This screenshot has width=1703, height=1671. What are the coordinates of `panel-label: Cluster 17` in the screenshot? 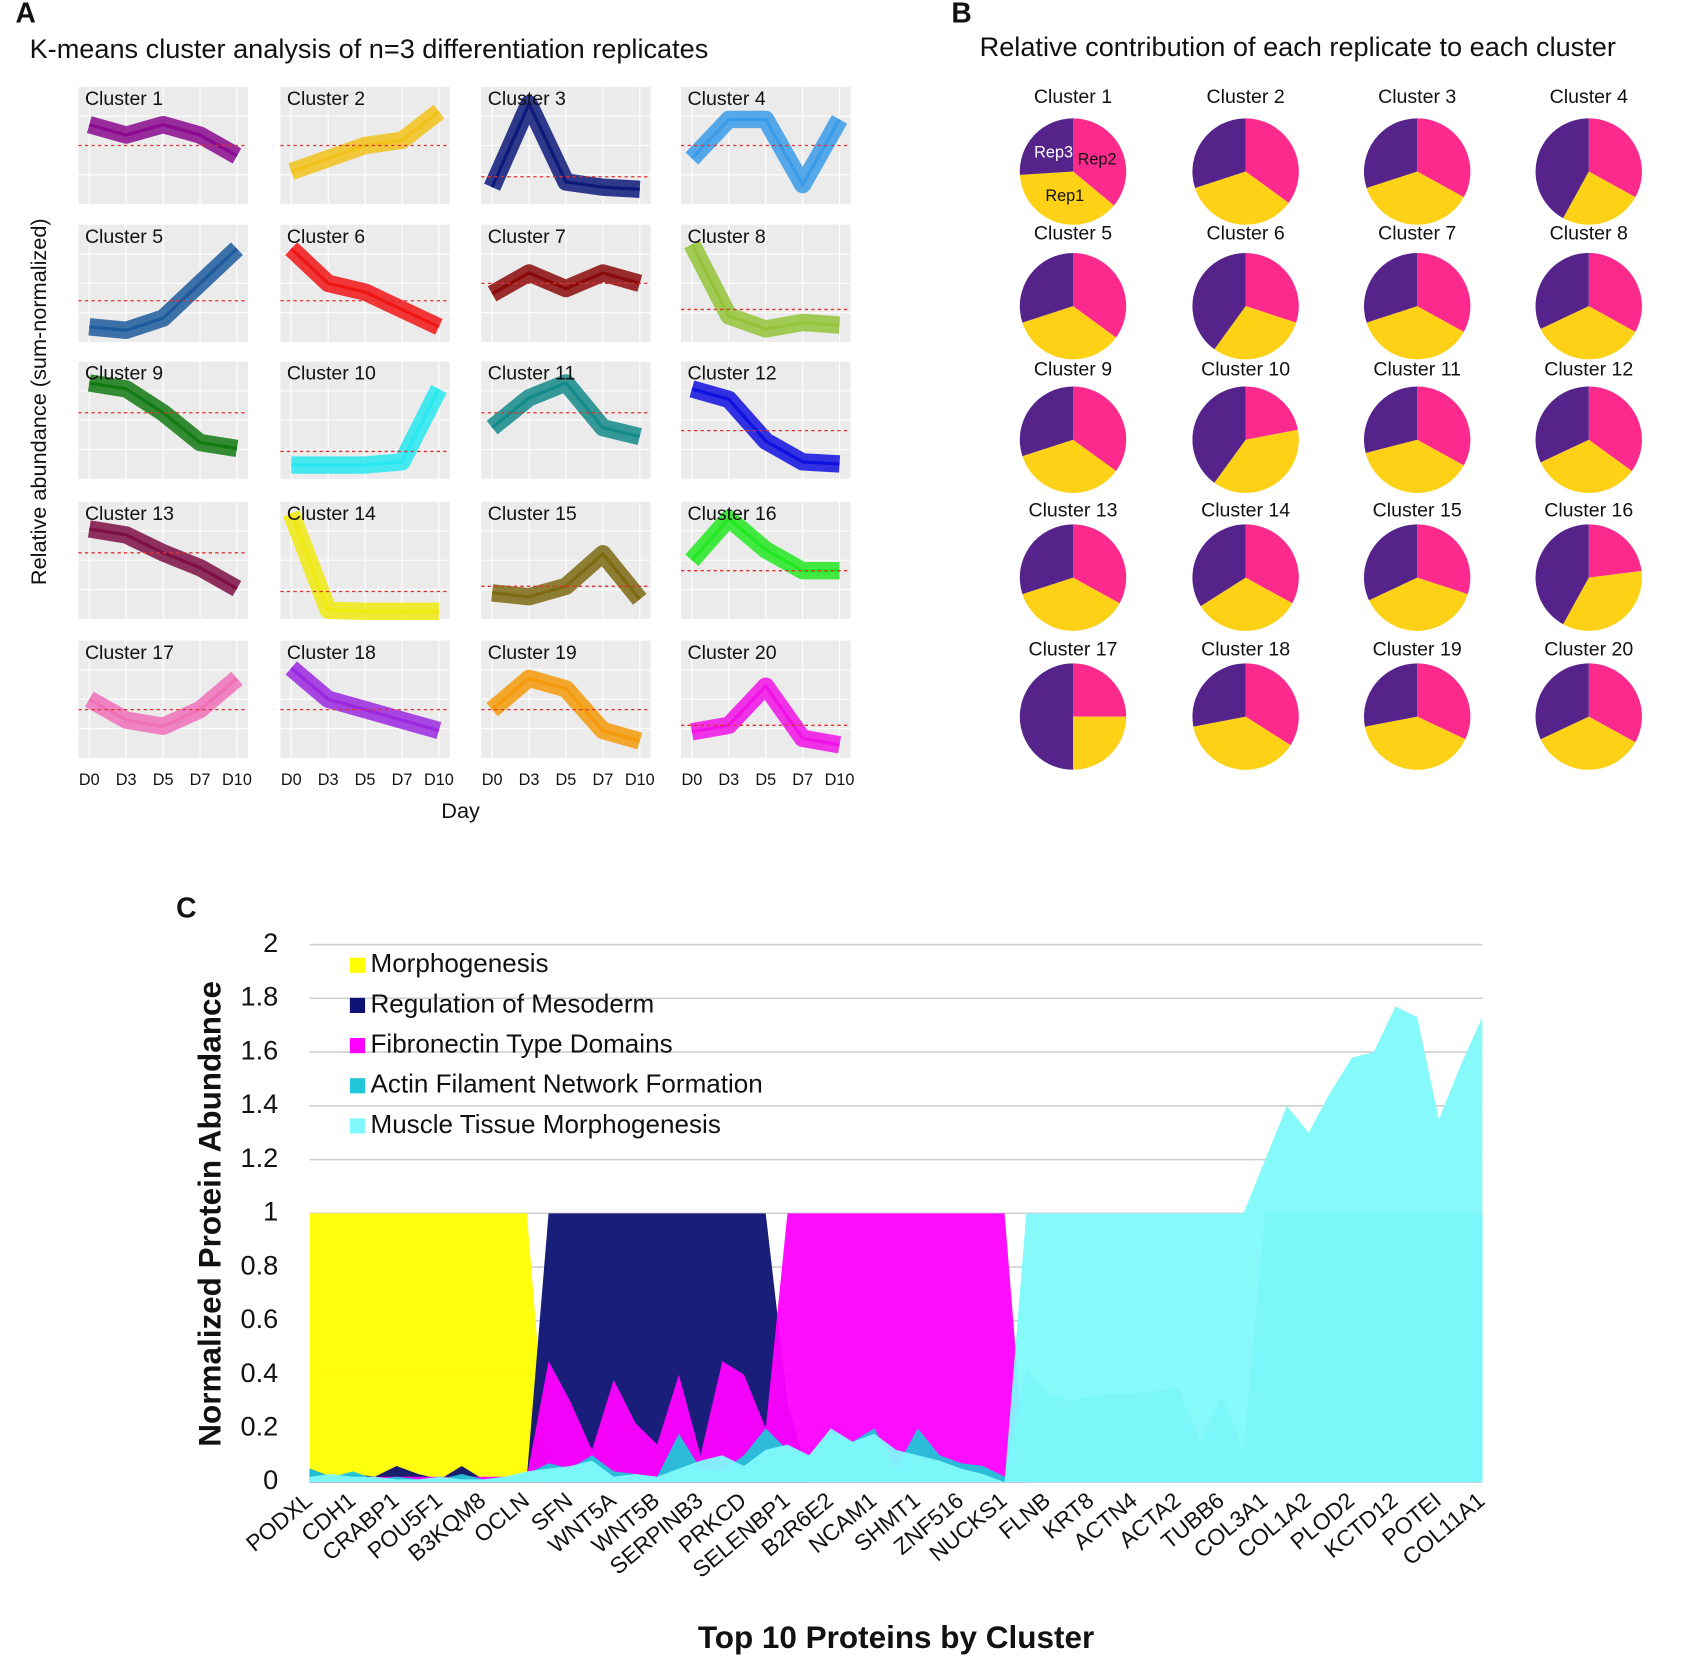 It's located at (129, 653).